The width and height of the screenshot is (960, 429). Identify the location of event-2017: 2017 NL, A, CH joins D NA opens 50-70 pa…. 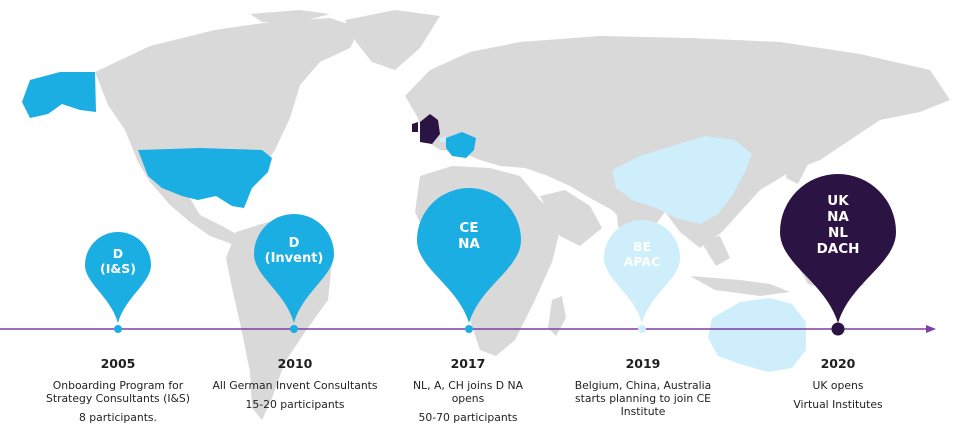
(468, 390).